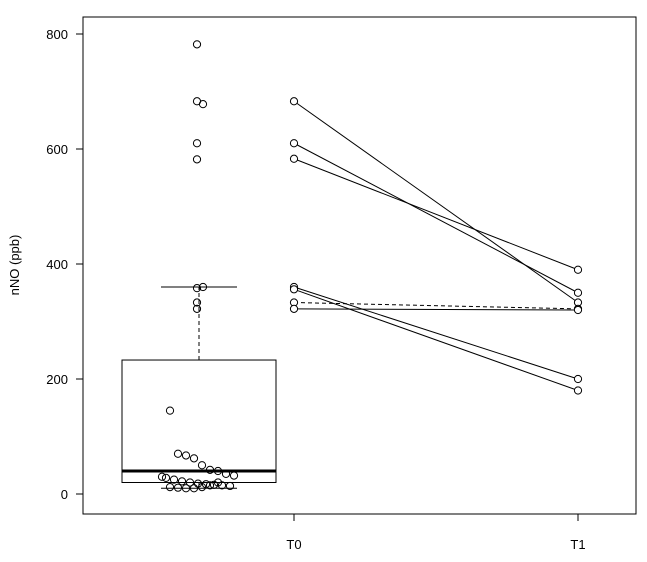 Image resolution: width=647 pixels, height=562 pixels. I want to click on y-tick-label: 600, so click(57, 149).